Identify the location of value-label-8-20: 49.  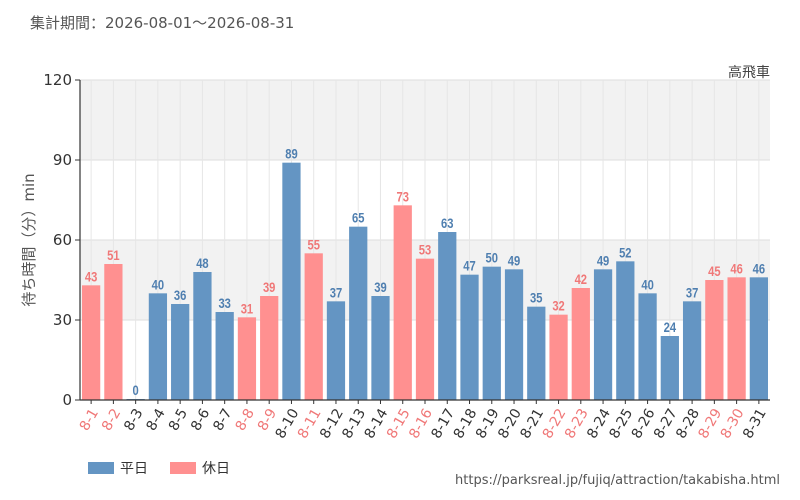
(514, 260).